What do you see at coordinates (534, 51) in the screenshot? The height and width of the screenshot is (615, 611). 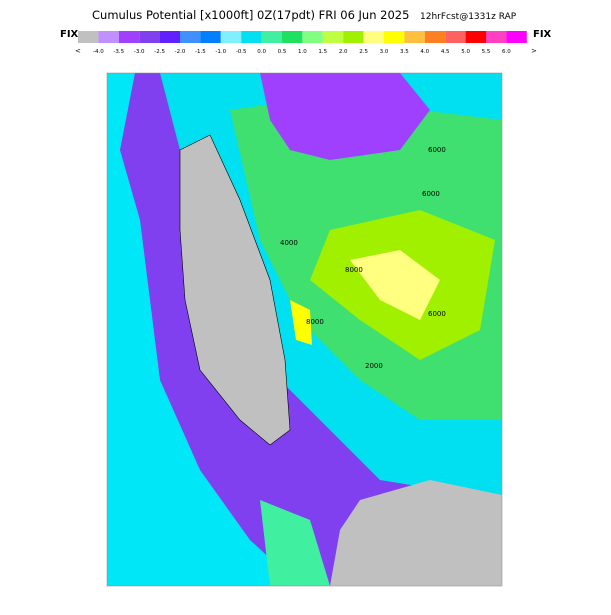 I see `more-arrow: >` at bounding box center [534, 51].